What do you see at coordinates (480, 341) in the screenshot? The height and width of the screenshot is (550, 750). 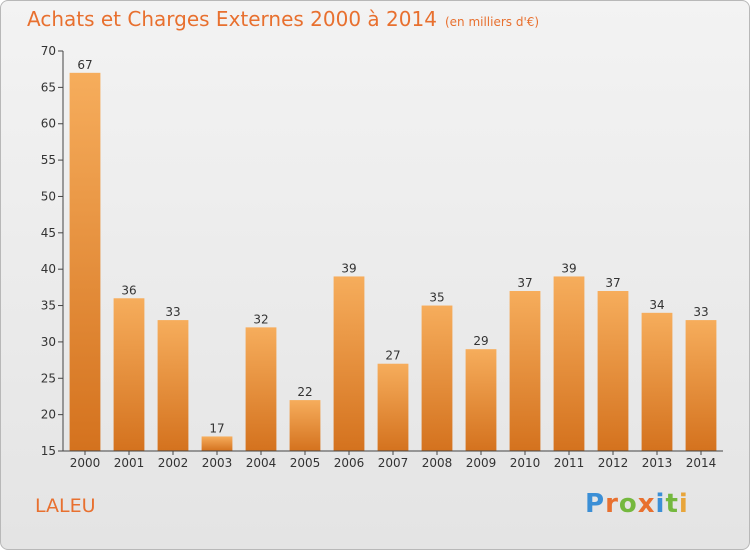 I see `value-label-2009: 29` at bounding box center [480, 341].